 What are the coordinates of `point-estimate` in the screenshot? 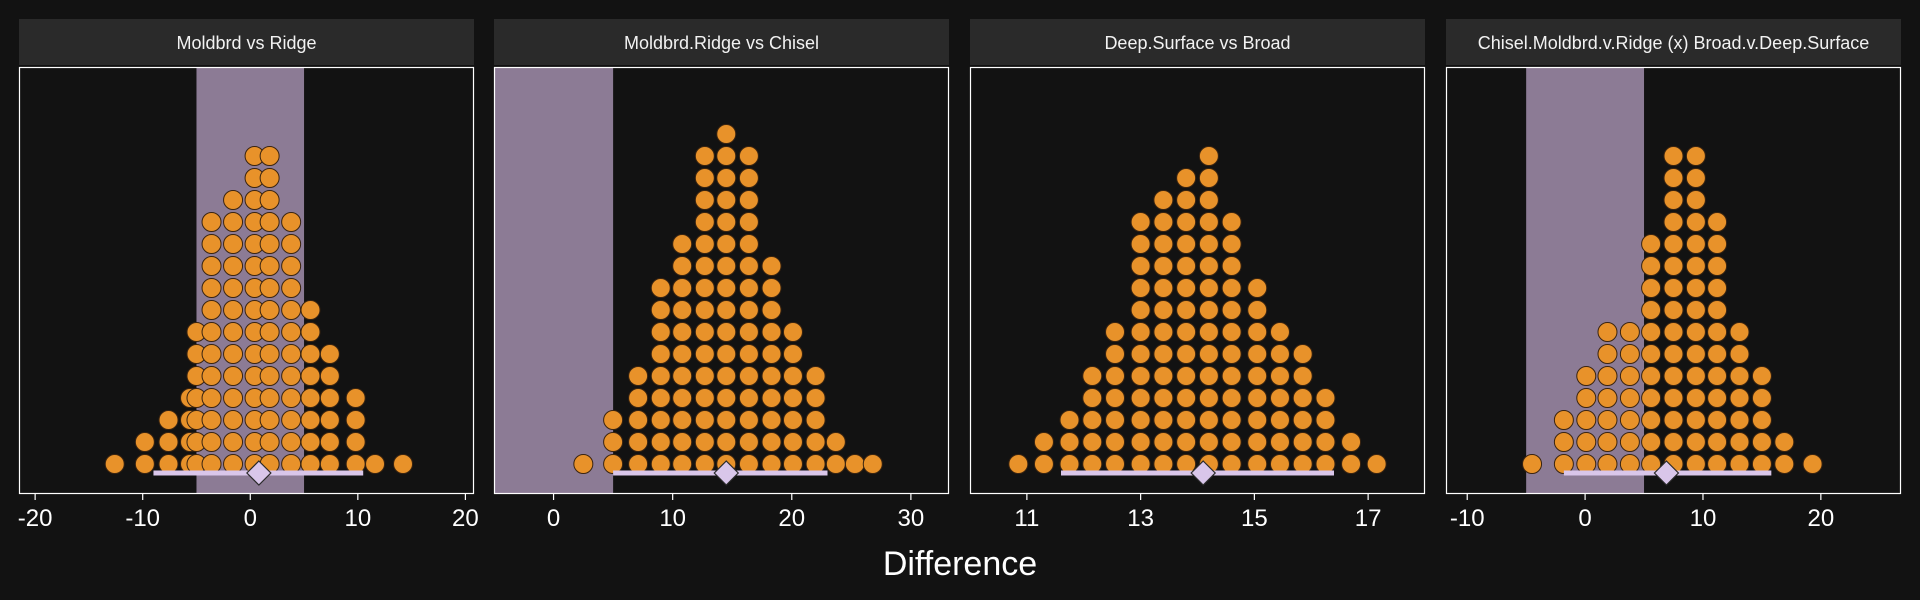 It's located at (259, 473).